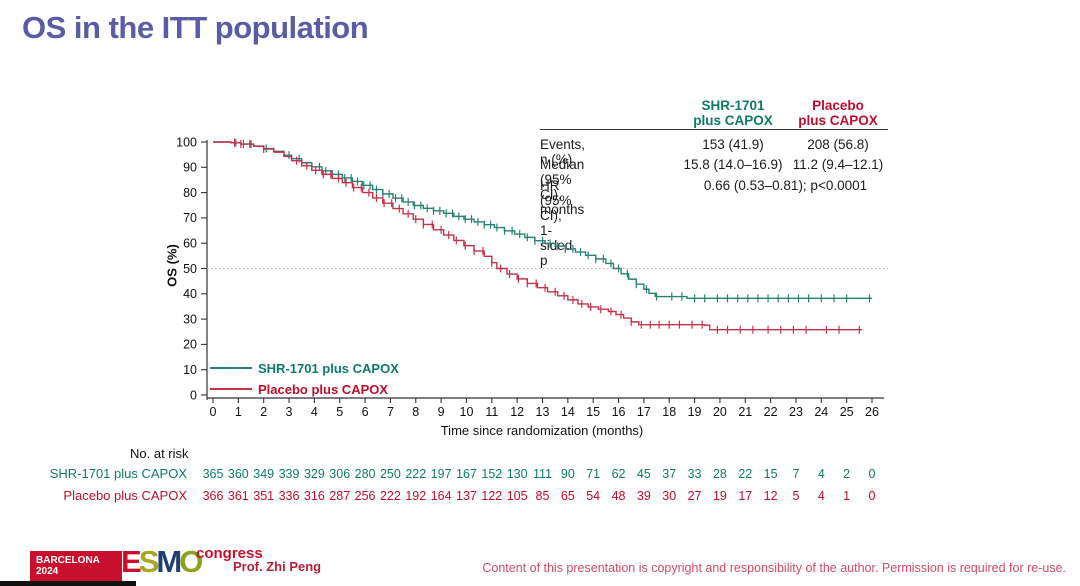 The image size is (1080, 586). Describe the element at coordinates (441, 496) in the screenshot. I see `svg-text: 164` at that location.